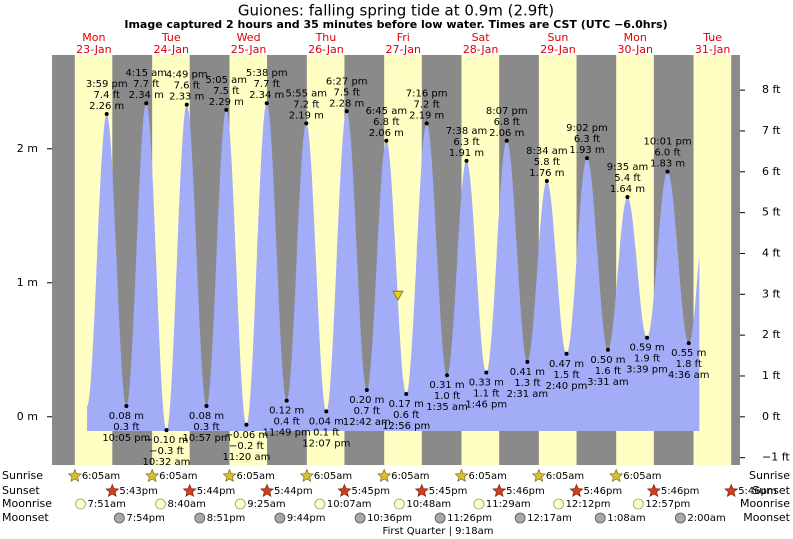 This screenshot has height=539, width=793. What do you see at coordinates (406, 415) in the screenshot?
I see `extreme-label: 0.6 ft` at bounding box center [406, 415].